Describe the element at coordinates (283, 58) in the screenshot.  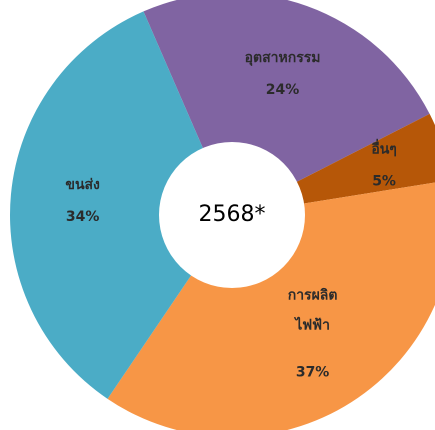
I see `slice-name: อุตสาหกรรม` at that location.